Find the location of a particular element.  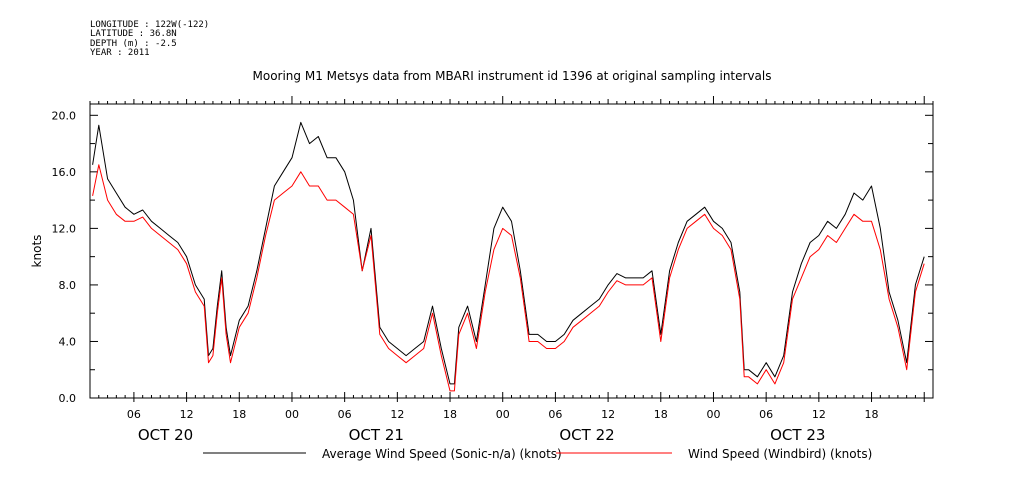

y-tick-label: 20.0 is located at coordinates (64, 115).